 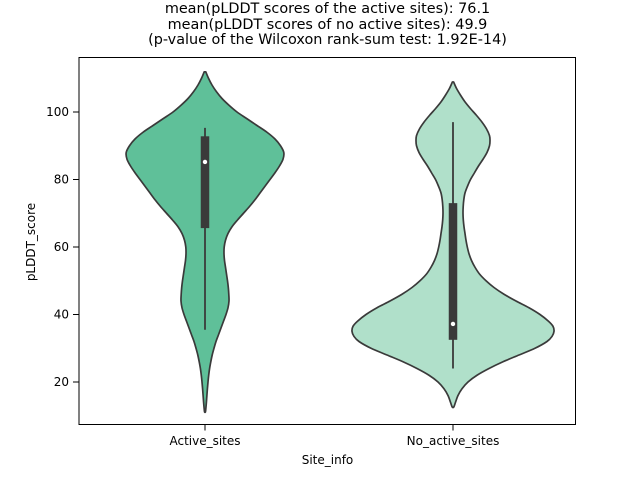 I want to click on y-tick-label: 100, so click(x=57, y=112).